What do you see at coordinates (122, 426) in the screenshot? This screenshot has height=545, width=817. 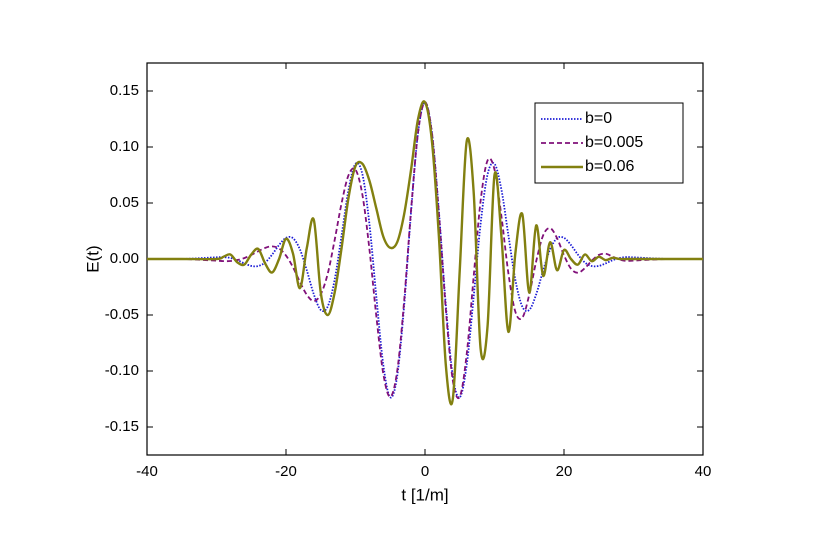 I see `y-tick-label: -0.15` at bounding box center [122, 426].